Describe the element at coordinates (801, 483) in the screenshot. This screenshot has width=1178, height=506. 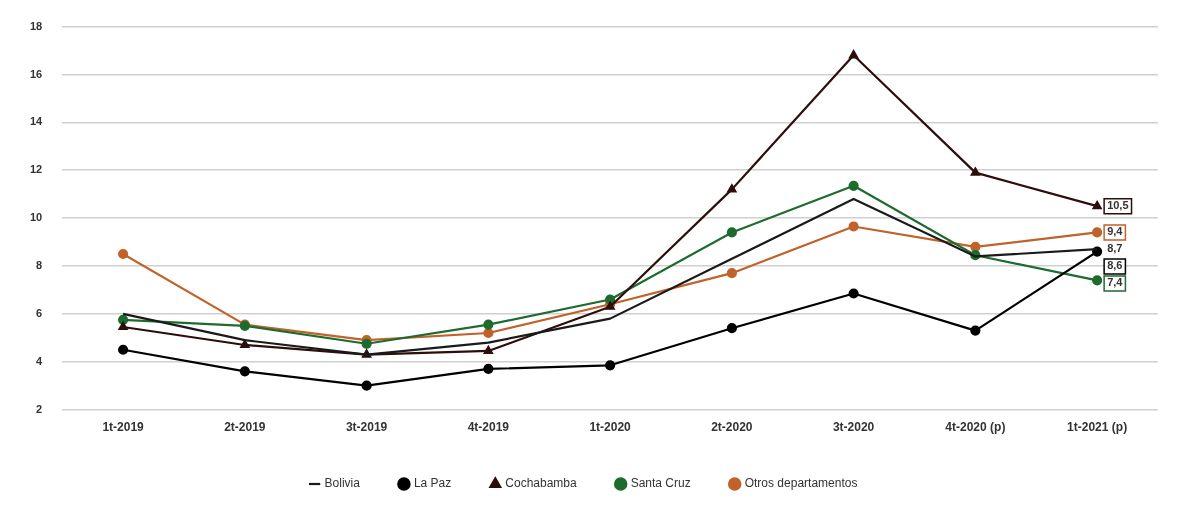
I see `legend-label: Otros departamentos` at that location.